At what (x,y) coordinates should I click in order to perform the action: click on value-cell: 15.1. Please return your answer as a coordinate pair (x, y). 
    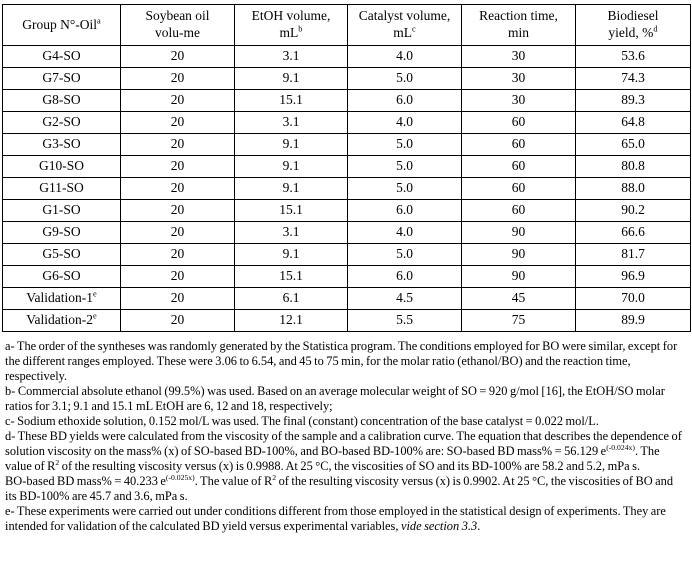
    Looking at the image, I should click on (291, 100).